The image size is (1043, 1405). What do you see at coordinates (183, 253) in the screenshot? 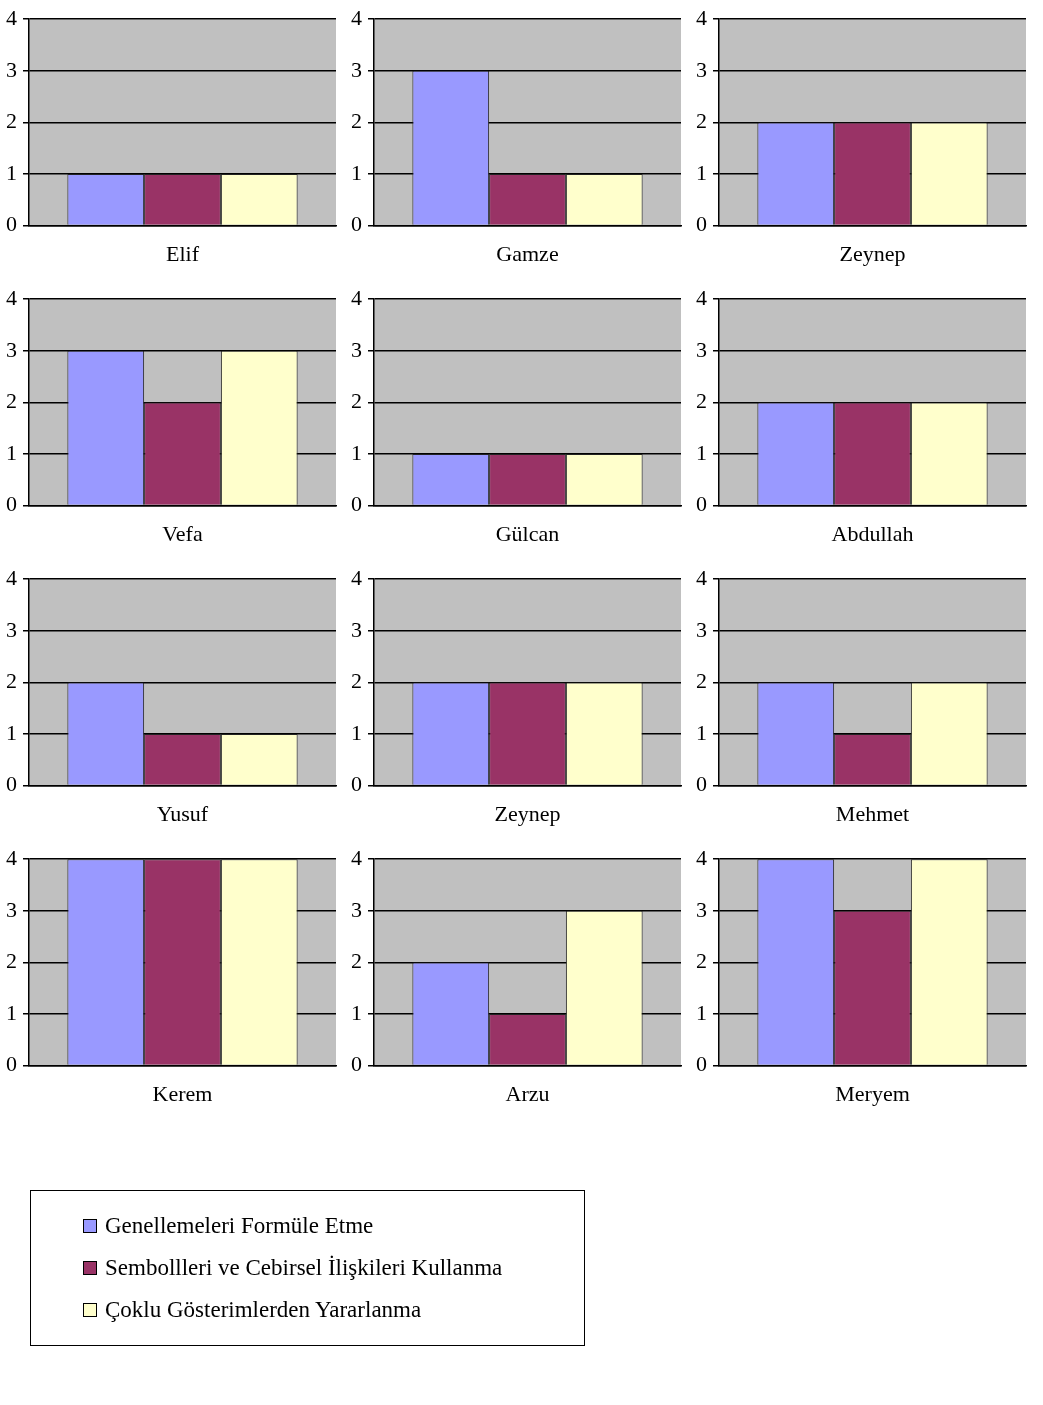
I see `x-axis-title: Elif` at bounding box center [183, 253].